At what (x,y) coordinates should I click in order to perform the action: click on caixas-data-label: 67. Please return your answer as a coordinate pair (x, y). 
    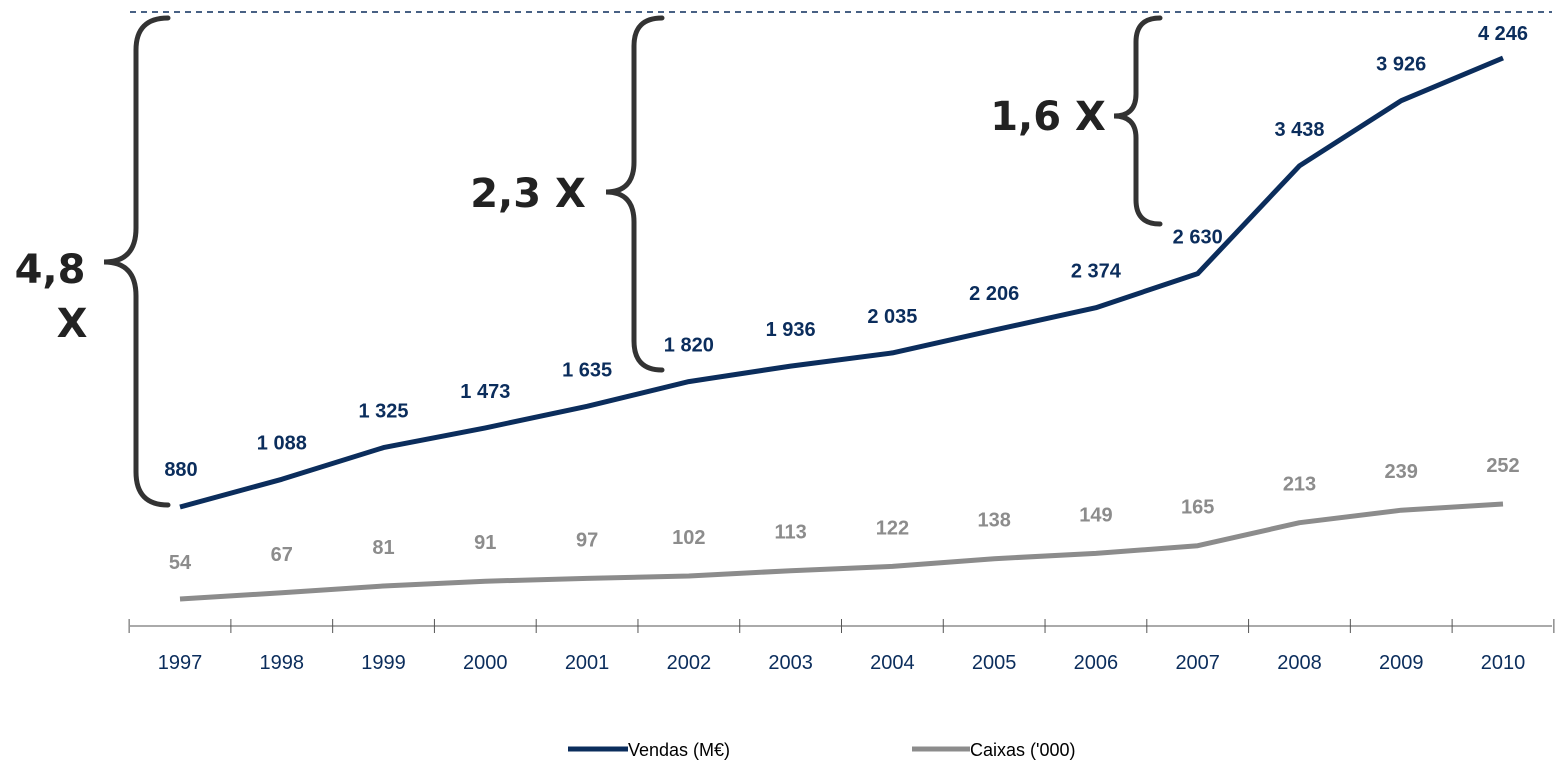
    Looking at the image, I should click on (282, 555).